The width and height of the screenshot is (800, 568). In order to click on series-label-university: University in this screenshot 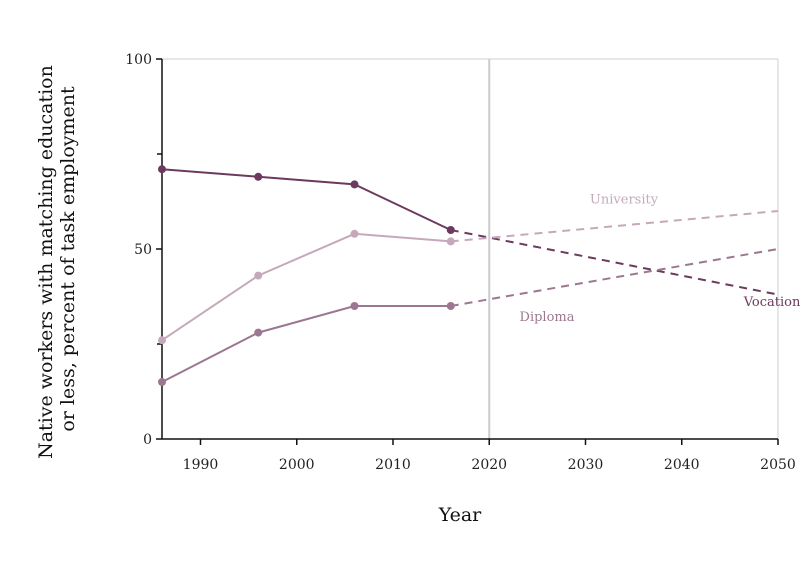, I will do `click(624, 199)`.